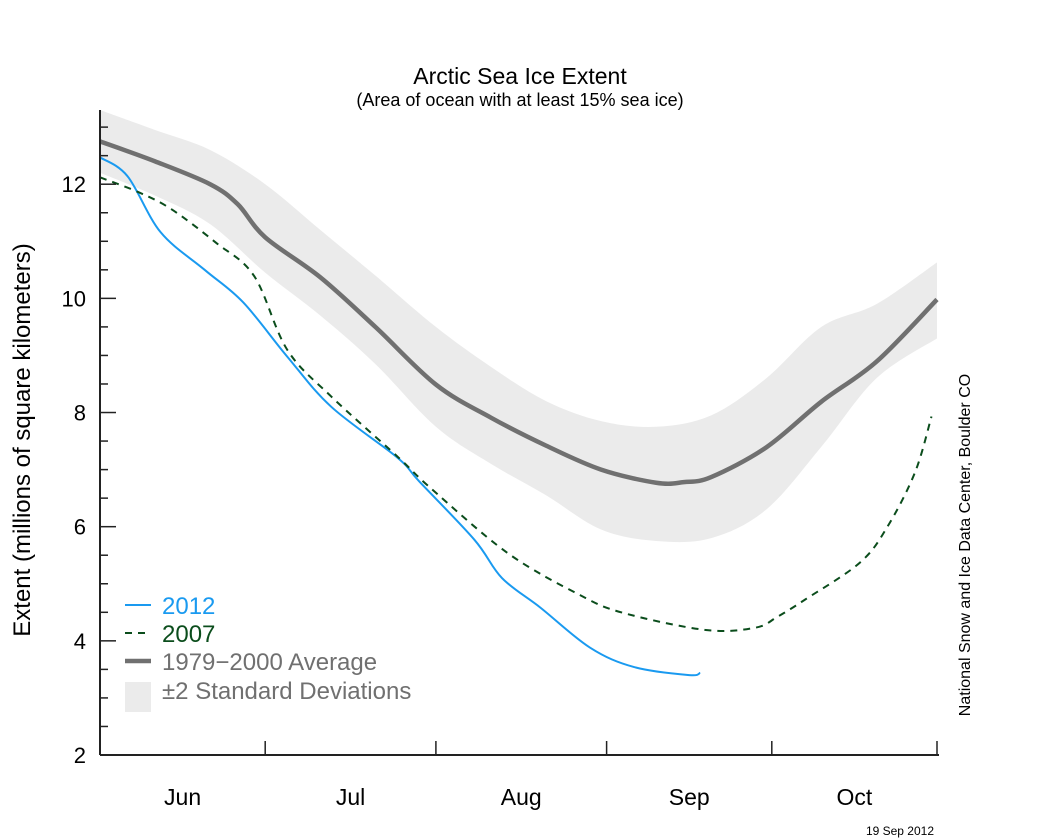  Describe the element at coordinates (521, 797) in the screenshot. I see `x-tick-label: Aug` at that location.